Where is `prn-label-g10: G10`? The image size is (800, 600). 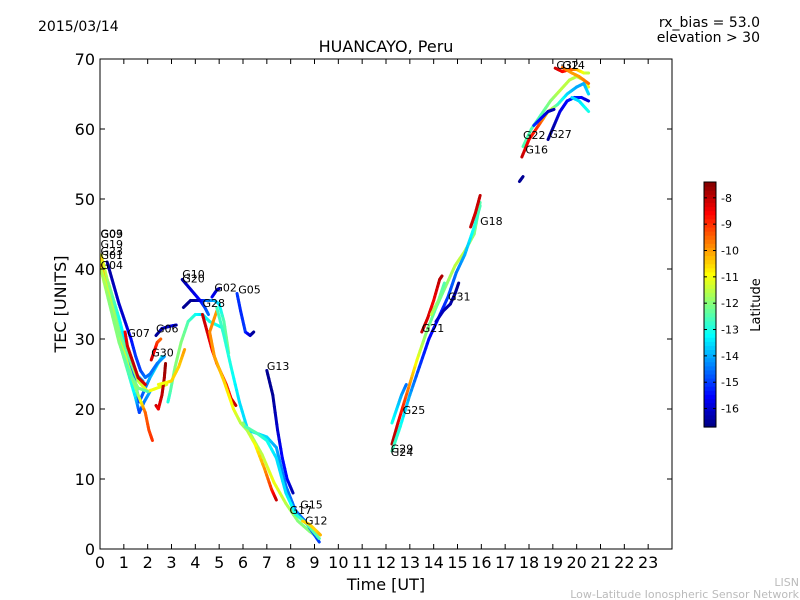
prn-label-g10: G10 is located at coordinates (193, 274).